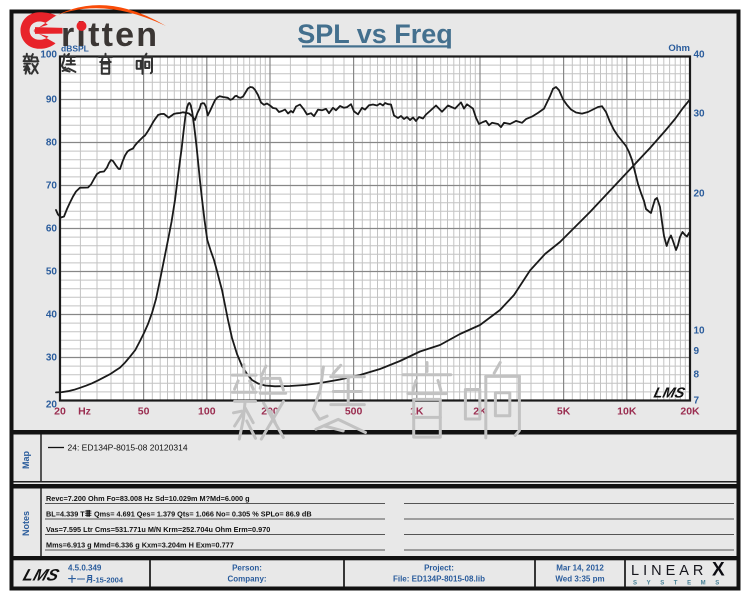 This screenshot has height=600, width=750. I want to click on svg-text: 10K, so click(627, 412).